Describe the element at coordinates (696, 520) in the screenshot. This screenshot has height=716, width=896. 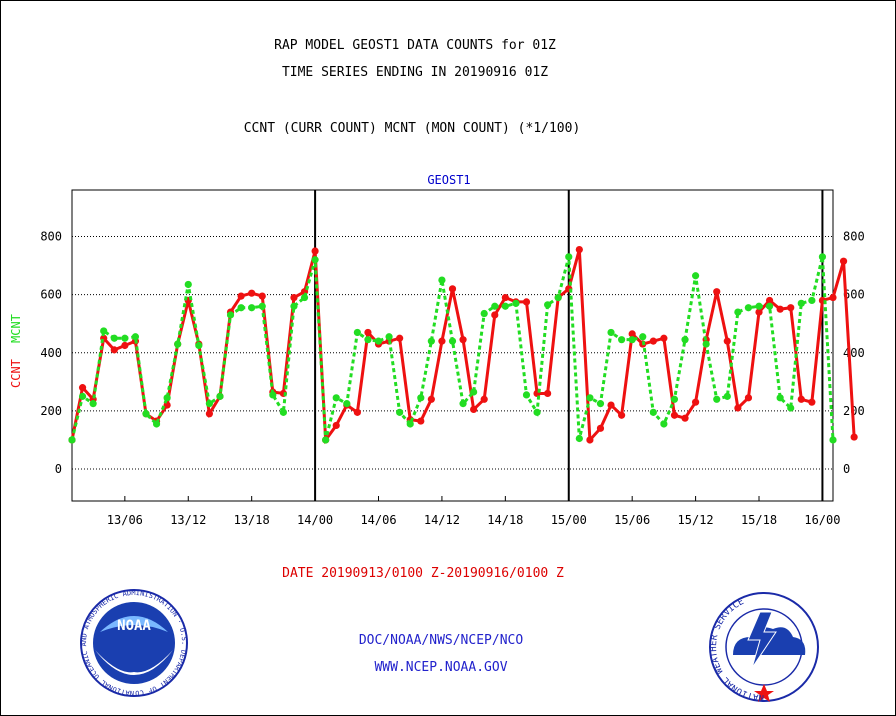
I see `x-tick-label-15/12: 15/12` at that location.